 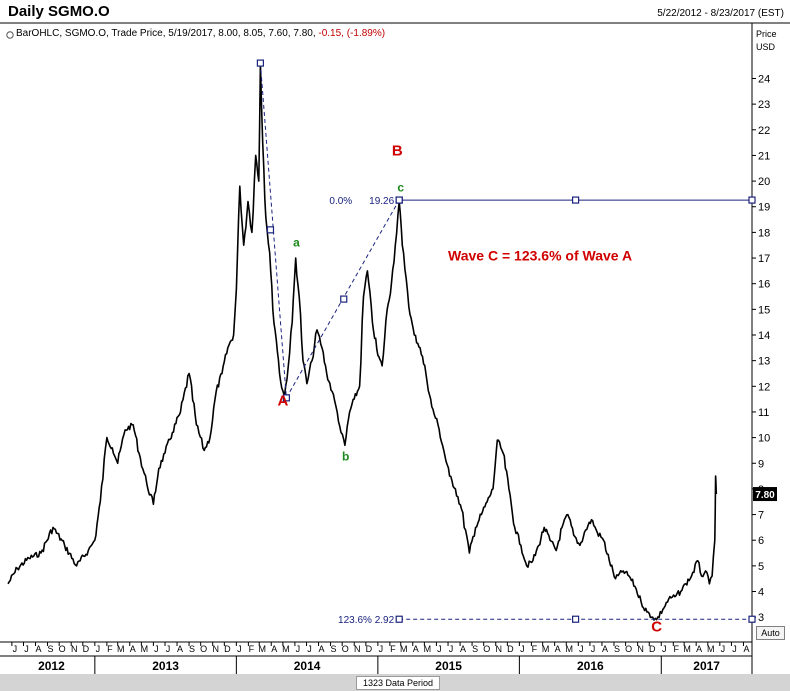 What do you see at coordinates (540, 256) in the screenshot?
I see `annotation-text: Wave C = 123.6% of Wave A` at bounding box center [540, 256].